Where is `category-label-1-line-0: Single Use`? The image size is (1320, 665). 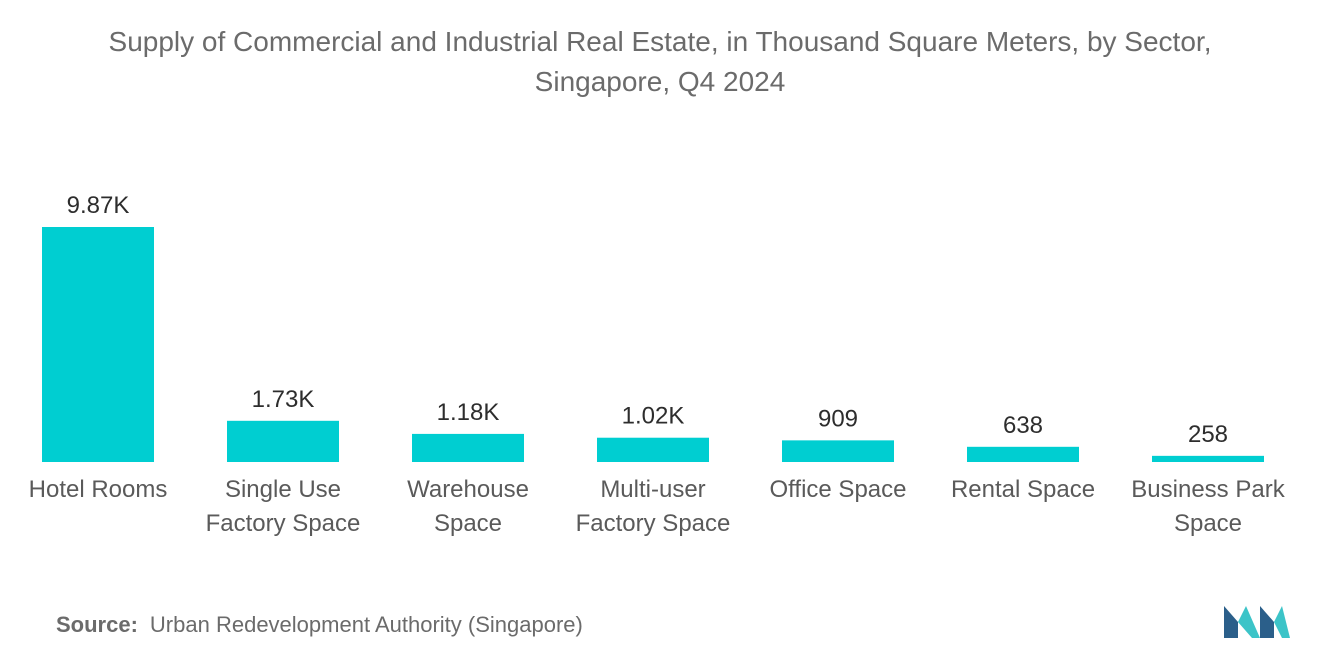 category-label-1-line-0: Single Use is located at coordinates (283, 489).